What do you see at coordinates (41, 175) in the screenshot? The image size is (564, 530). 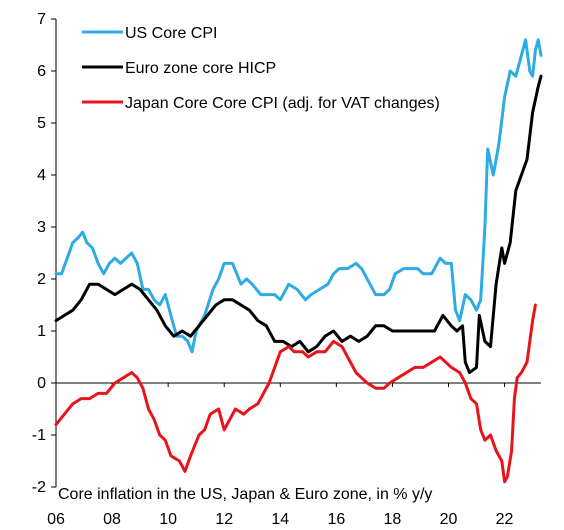 I see `y-tick-label: 4` at bounding box center [41, 175].